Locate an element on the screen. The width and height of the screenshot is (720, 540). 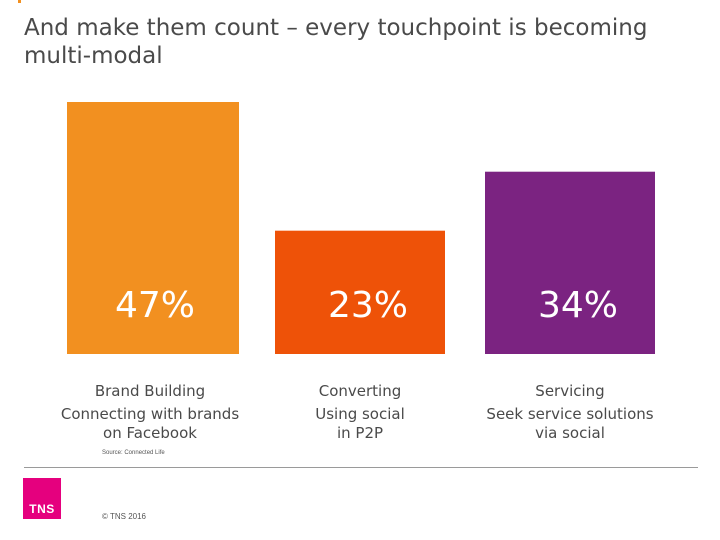
bar-converting is located at coordinates (360, 292).